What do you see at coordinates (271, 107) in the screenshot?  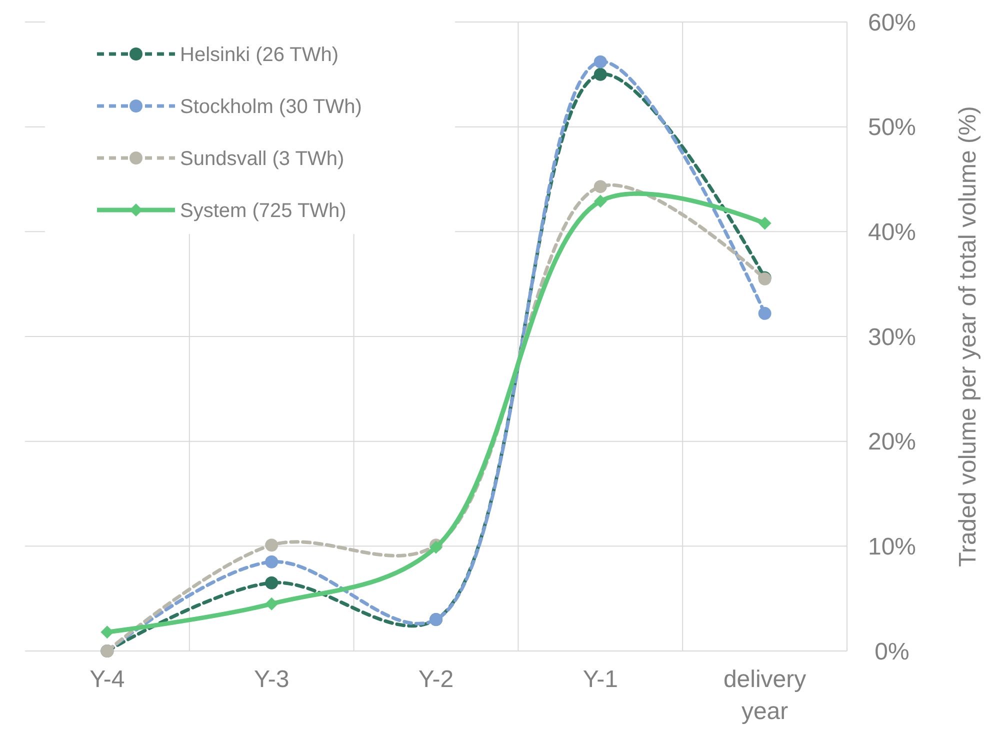 I see `legend-label: Stockholm (30 TWh)` at bounding box center [271, 107].